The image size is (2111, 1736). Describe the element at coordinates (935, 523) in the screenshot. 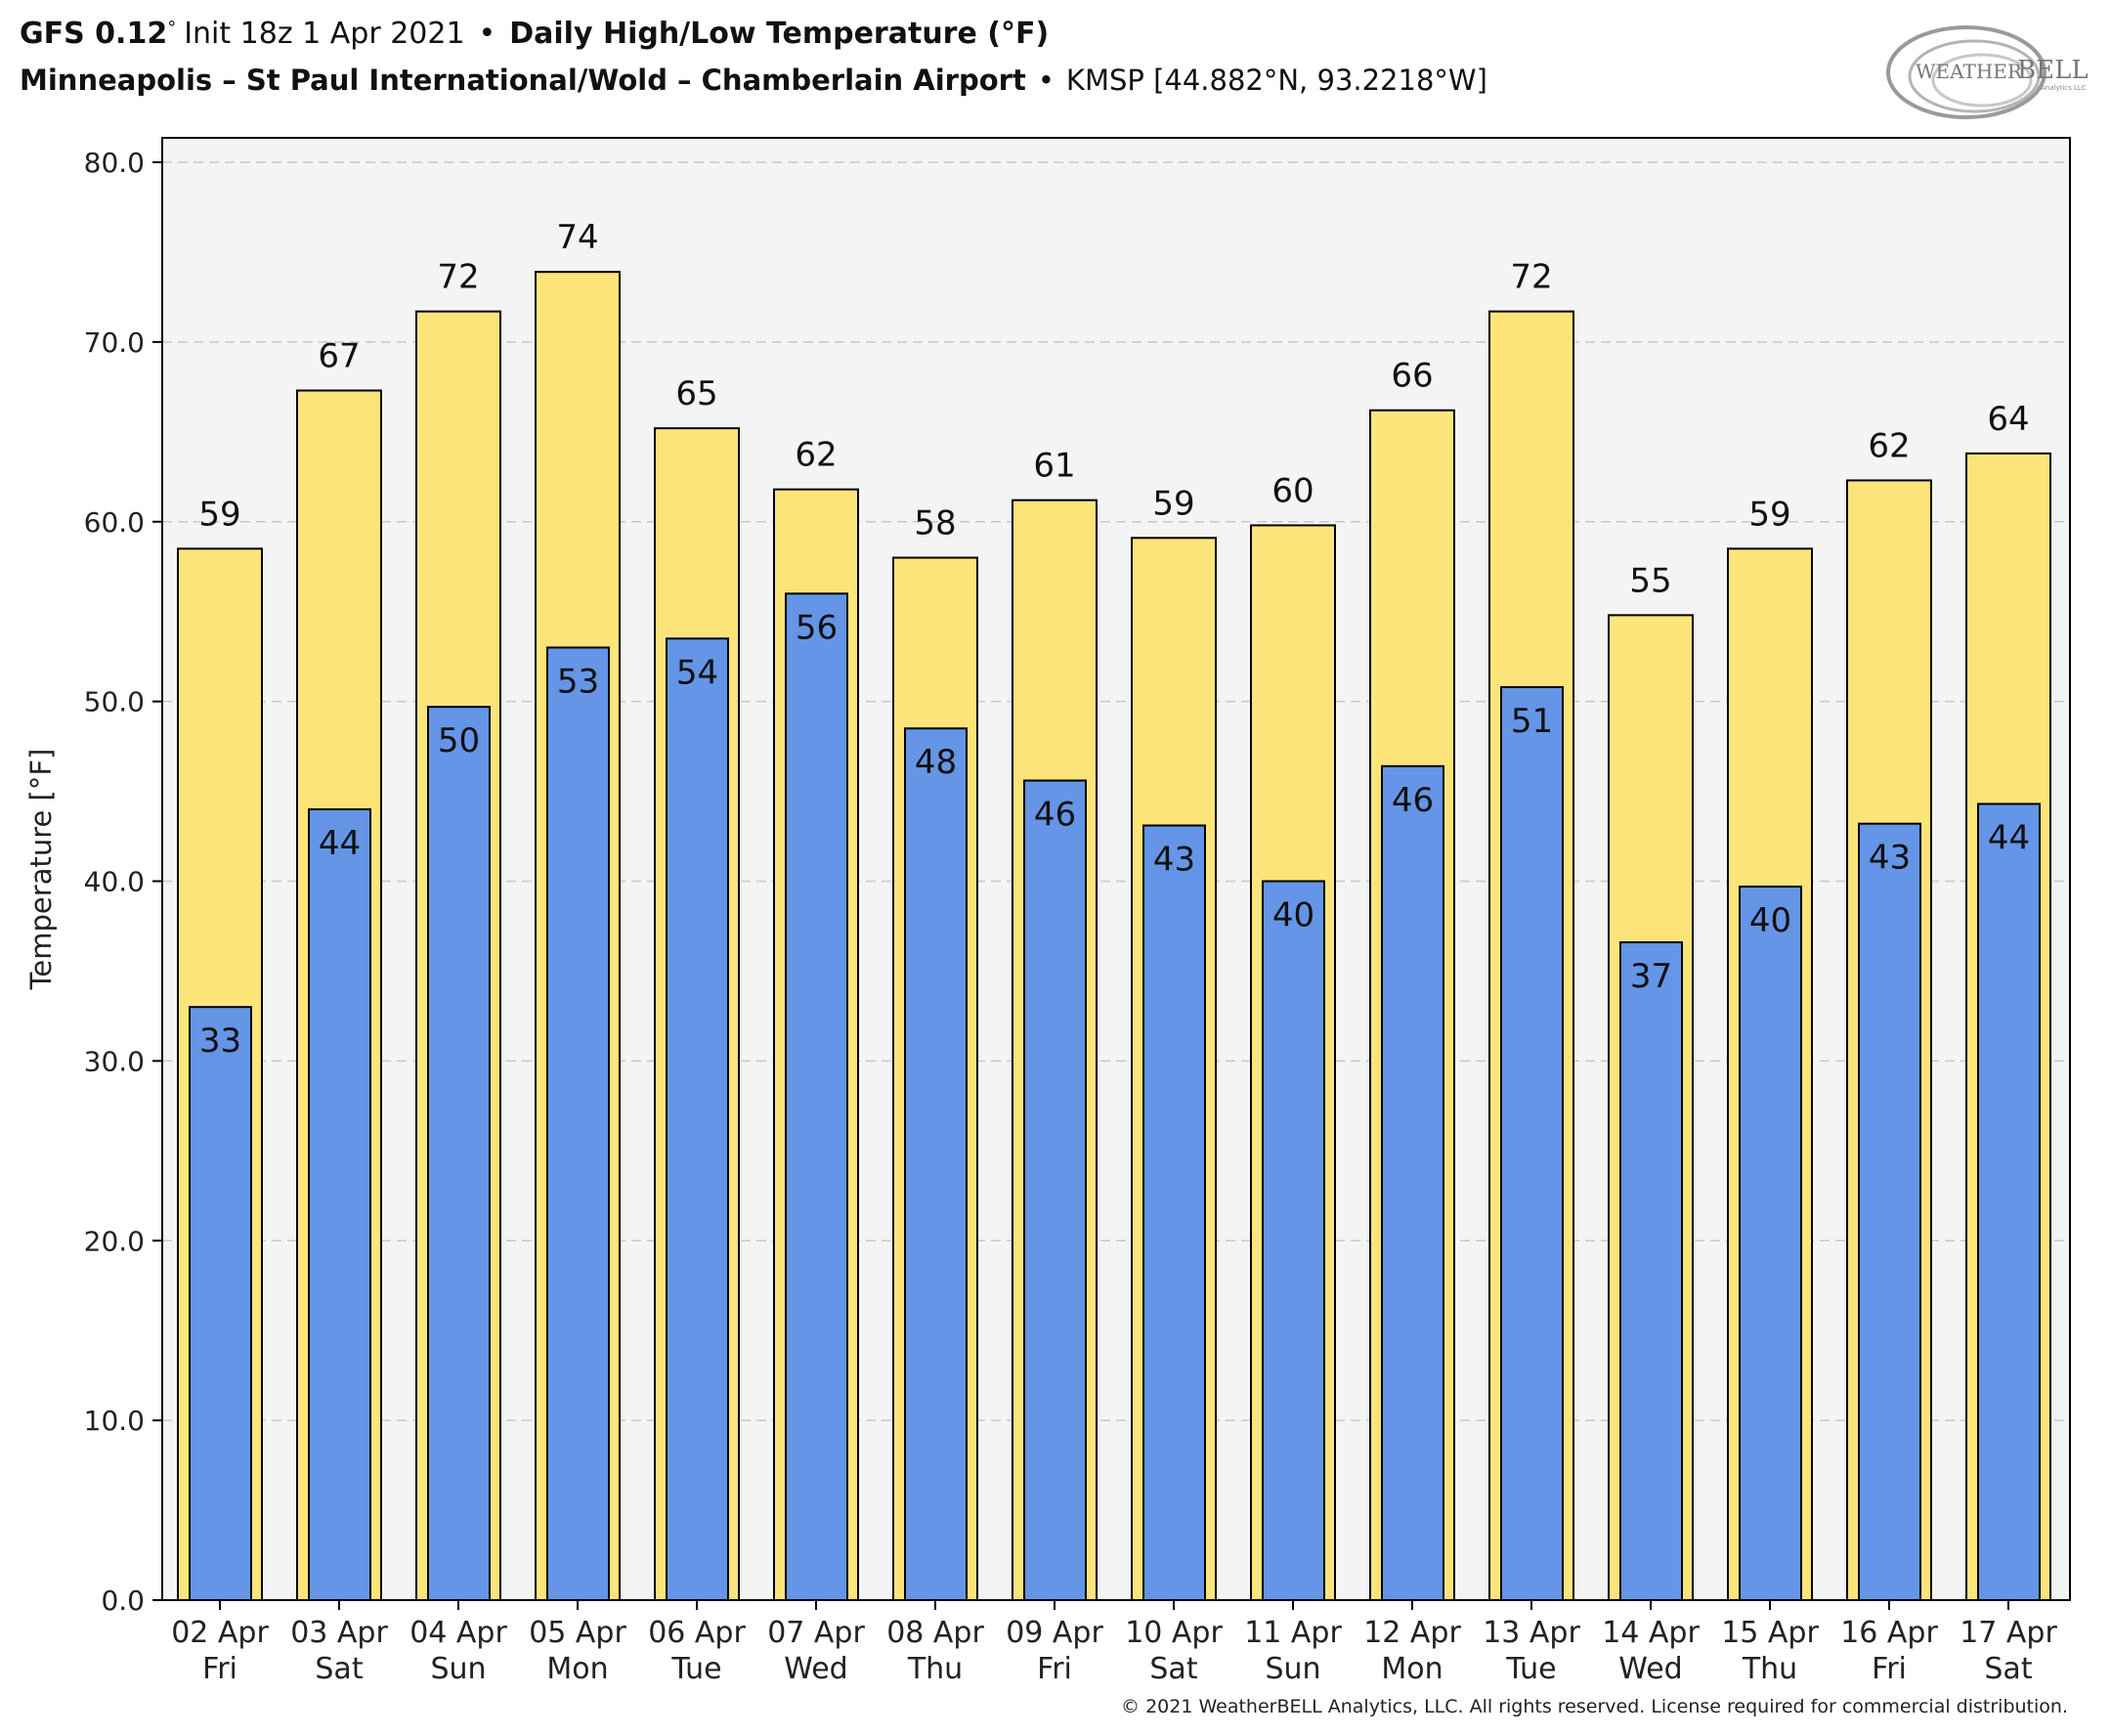

I see `high-value-label: 58` at that location.